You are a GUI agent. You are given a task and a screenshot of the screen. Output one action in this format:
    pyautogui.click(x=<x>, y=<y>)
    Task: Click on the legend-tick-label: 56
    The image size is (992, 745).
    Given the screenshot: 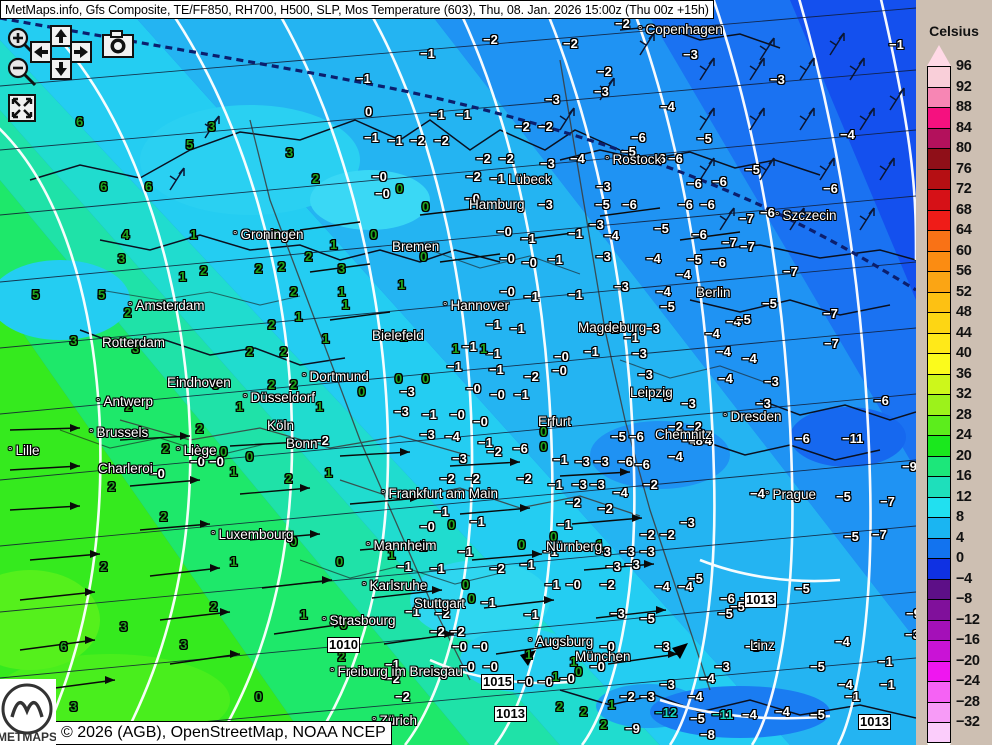 What is the action you would take?
    pyautogui.click(x=964, y=271)
    